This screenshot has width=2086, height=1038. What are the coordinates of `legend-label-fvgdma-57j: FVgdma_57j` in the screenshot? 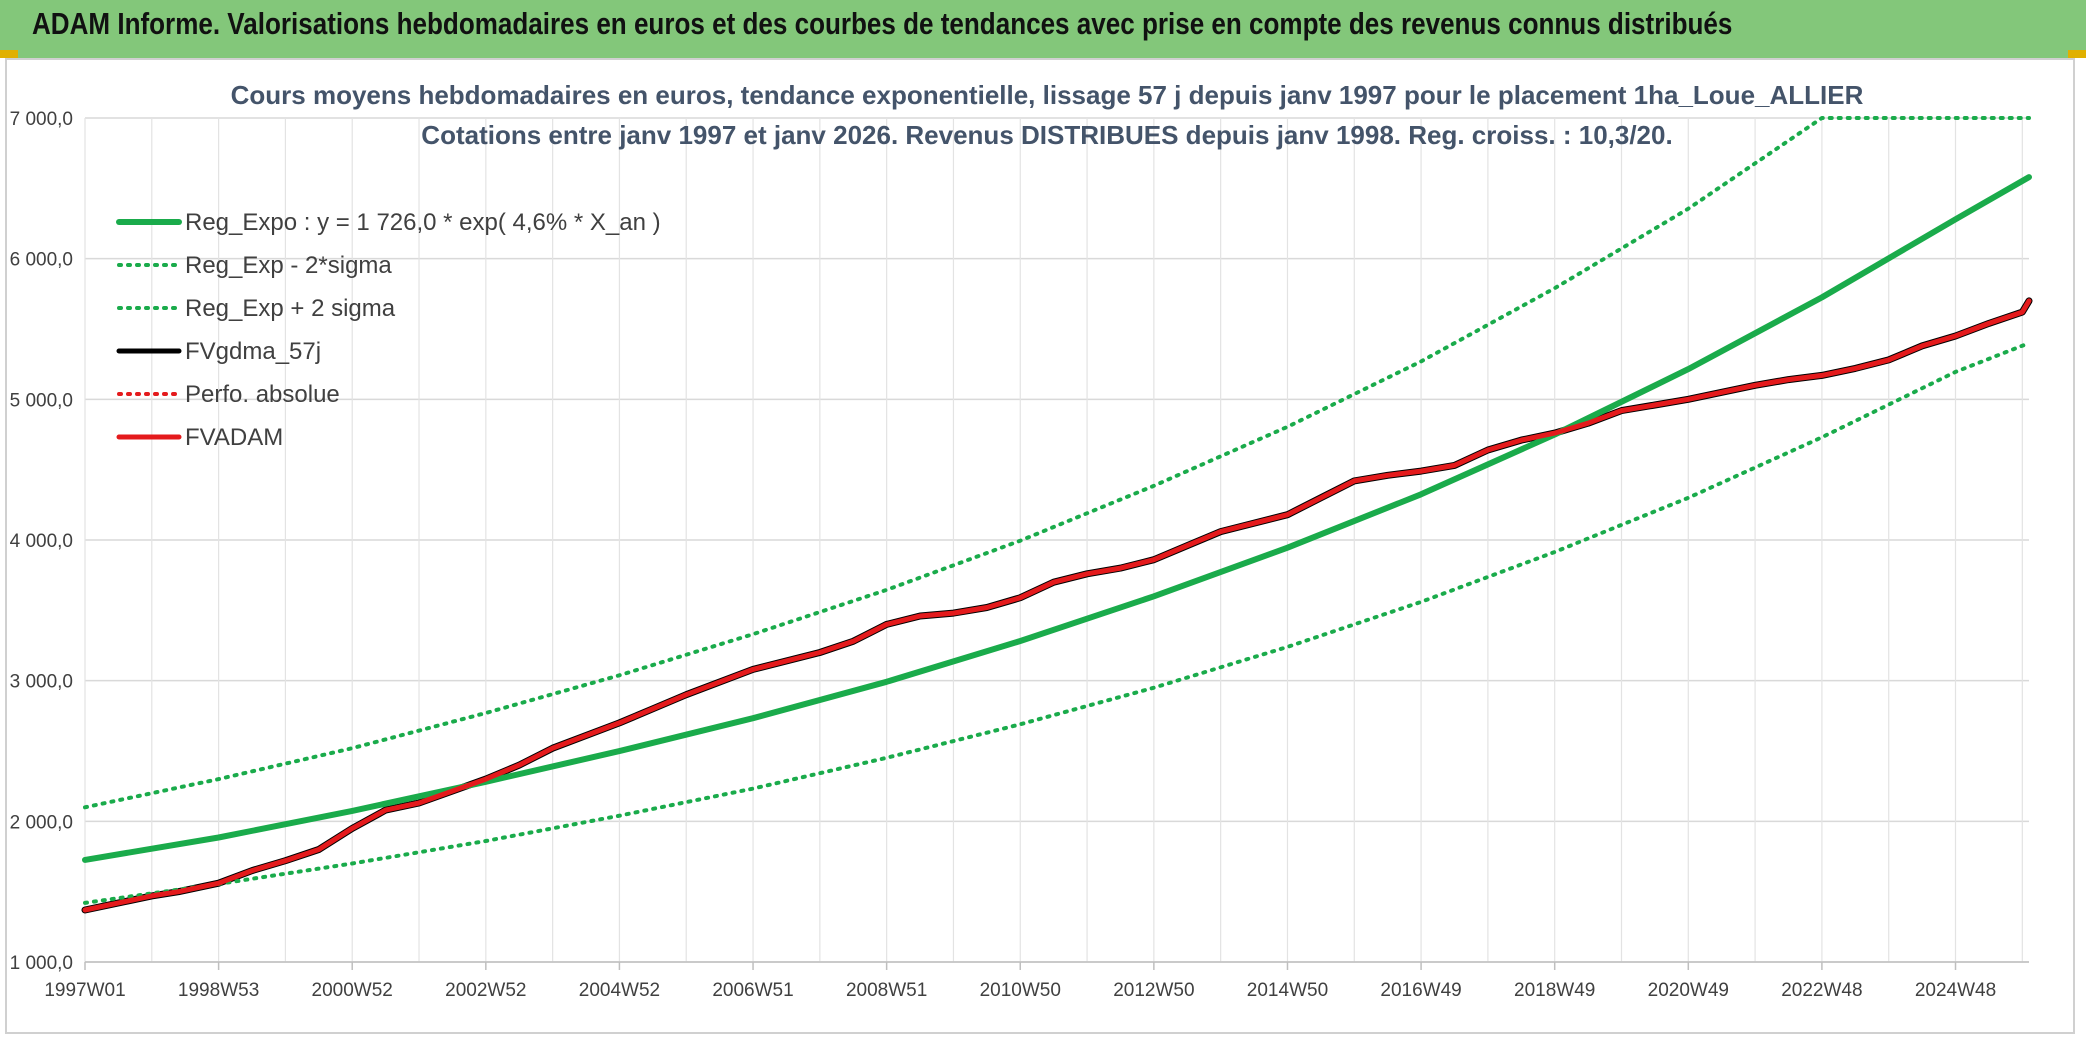 It's located at (253, 351).